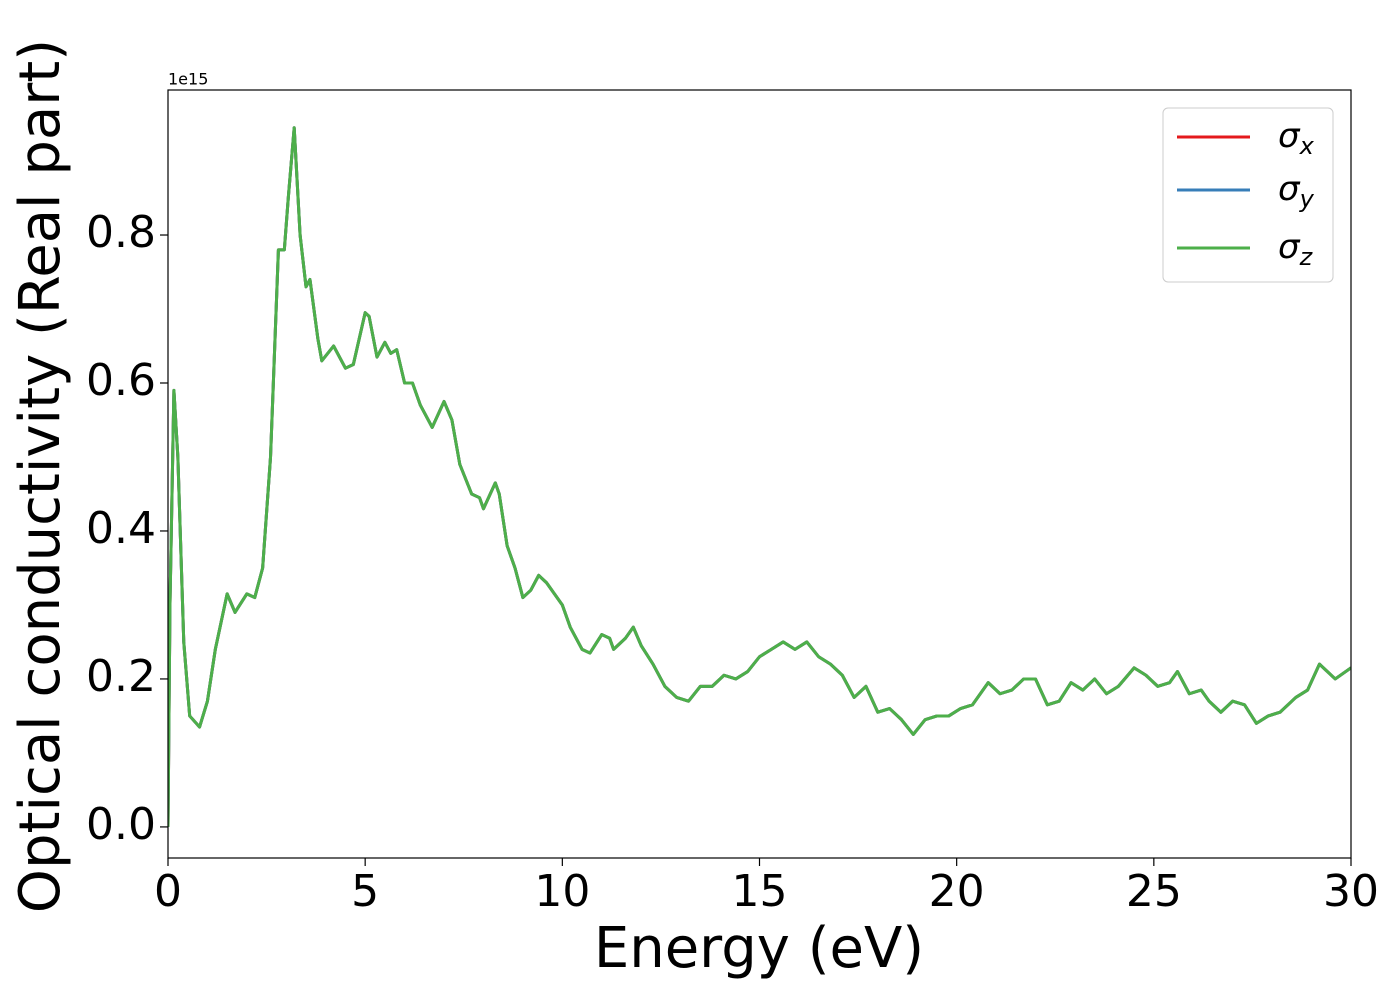  I want to click on x-tick-label: 30, so click(1351, 891).